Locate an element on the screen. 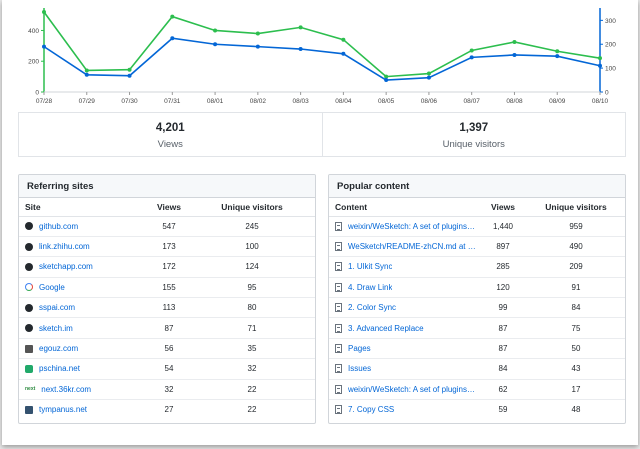 The height and width of the screenshot is (449, 640). series-line-views is located at coordinates (322, 44).